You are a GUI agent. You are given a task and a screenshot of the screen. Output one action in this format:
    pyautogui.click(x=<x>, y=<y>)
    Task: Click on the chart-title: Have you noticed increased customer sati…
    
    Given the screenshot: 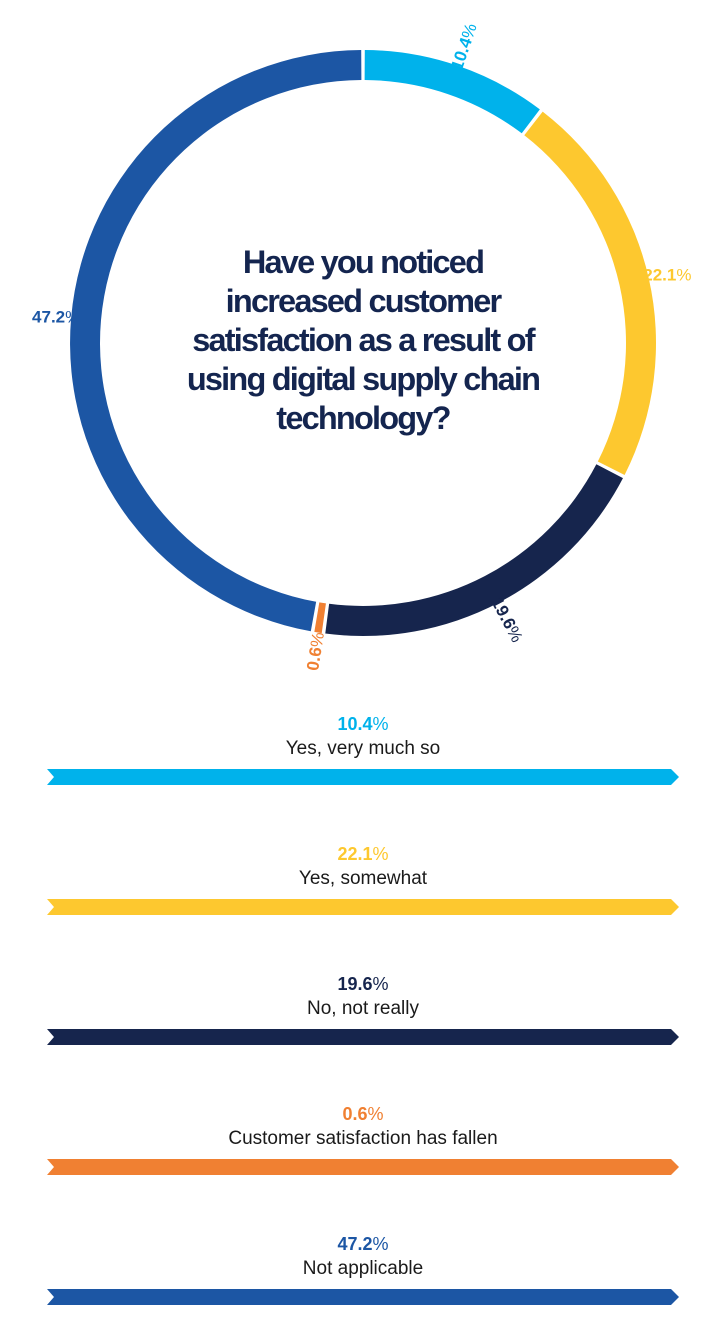 What is the action you would take?
    pyautogui.click(x=363, y=340)
    